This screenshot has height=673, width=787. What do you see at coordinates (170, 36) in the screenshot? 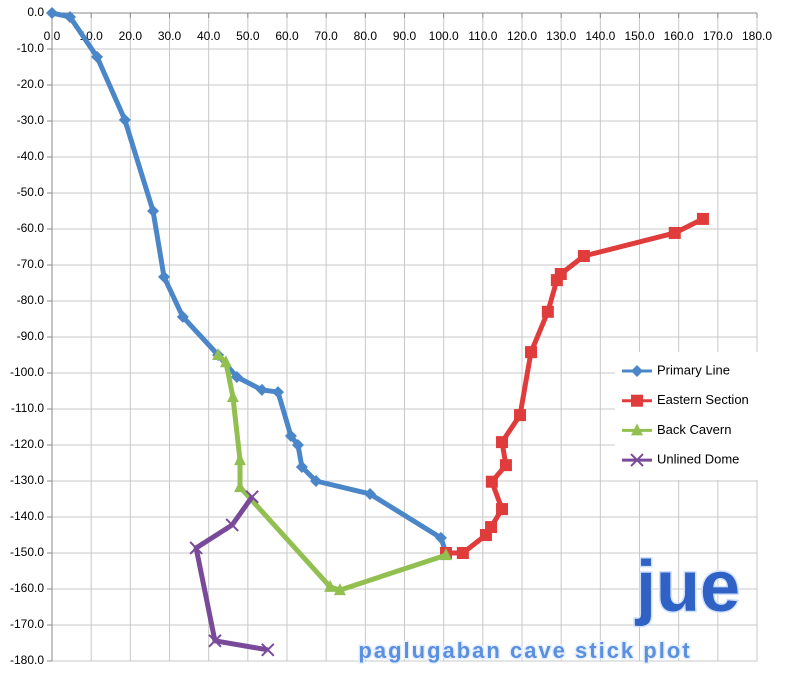
I see `x-tick-label: 30.0` at bounding box center [170, 36].